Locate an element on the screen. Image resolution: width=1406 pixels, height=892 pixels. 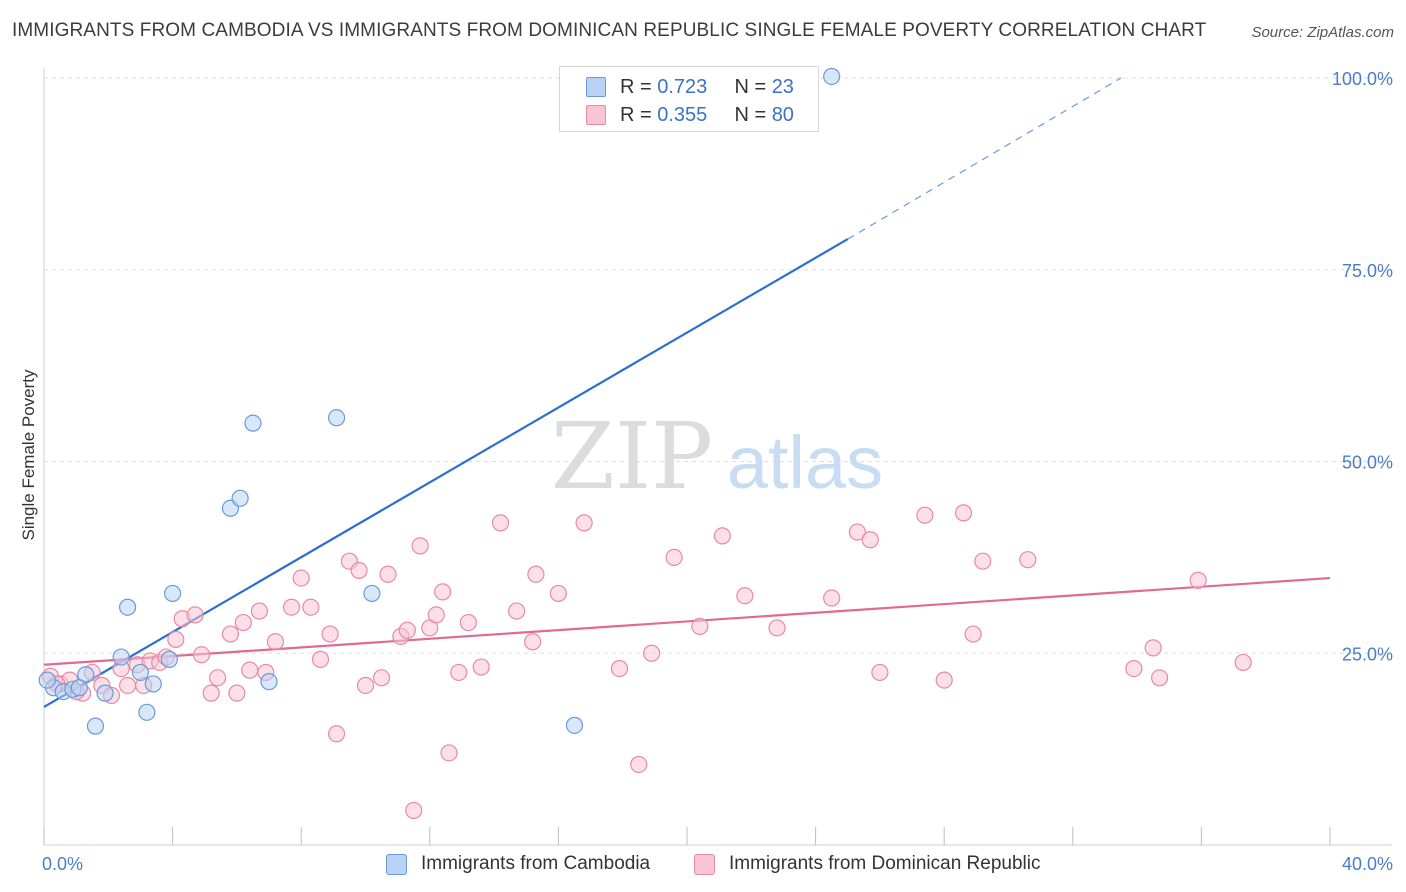
legend-swatch-cambodia is located at coordinates (596, 87).